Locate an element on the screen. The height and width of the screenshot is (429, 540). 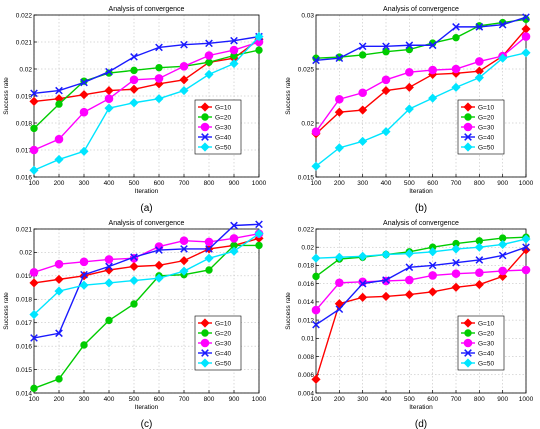
x-tick-label: 900 is located at coordinates (234, 399).